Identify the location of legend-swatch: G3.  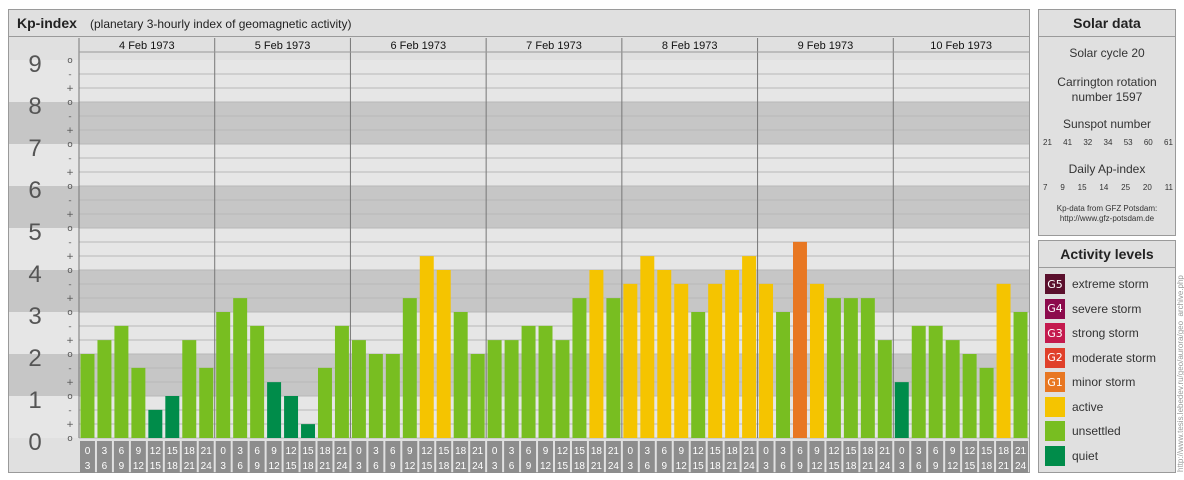
(1055, 333).